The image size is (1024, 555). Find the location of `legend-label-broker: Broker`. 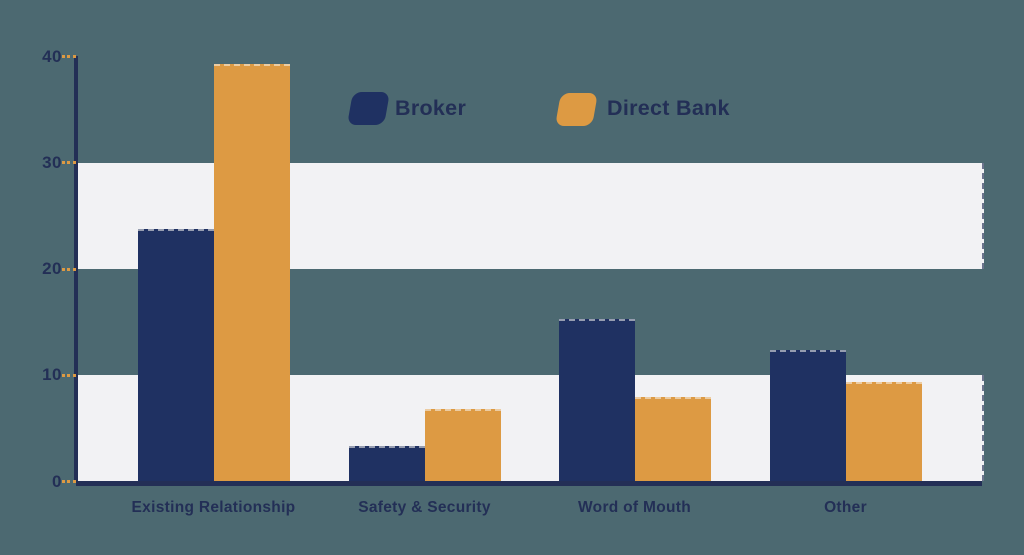

legend-label-broker: Broker is located at coordinates (431, 108).